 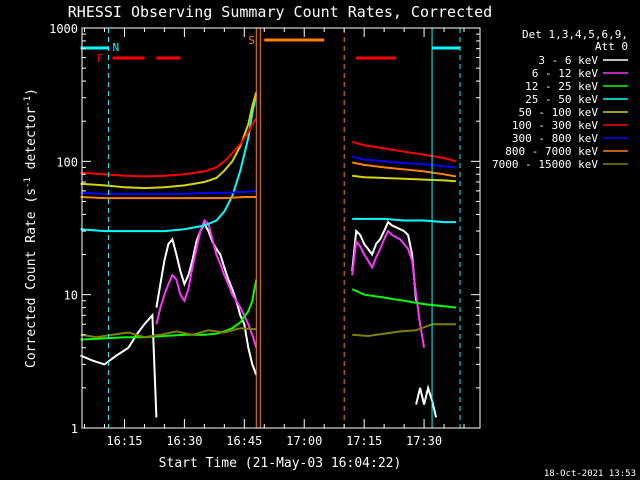 I want to click on x-tick-label: 16:15, so click(x=124, y=441).